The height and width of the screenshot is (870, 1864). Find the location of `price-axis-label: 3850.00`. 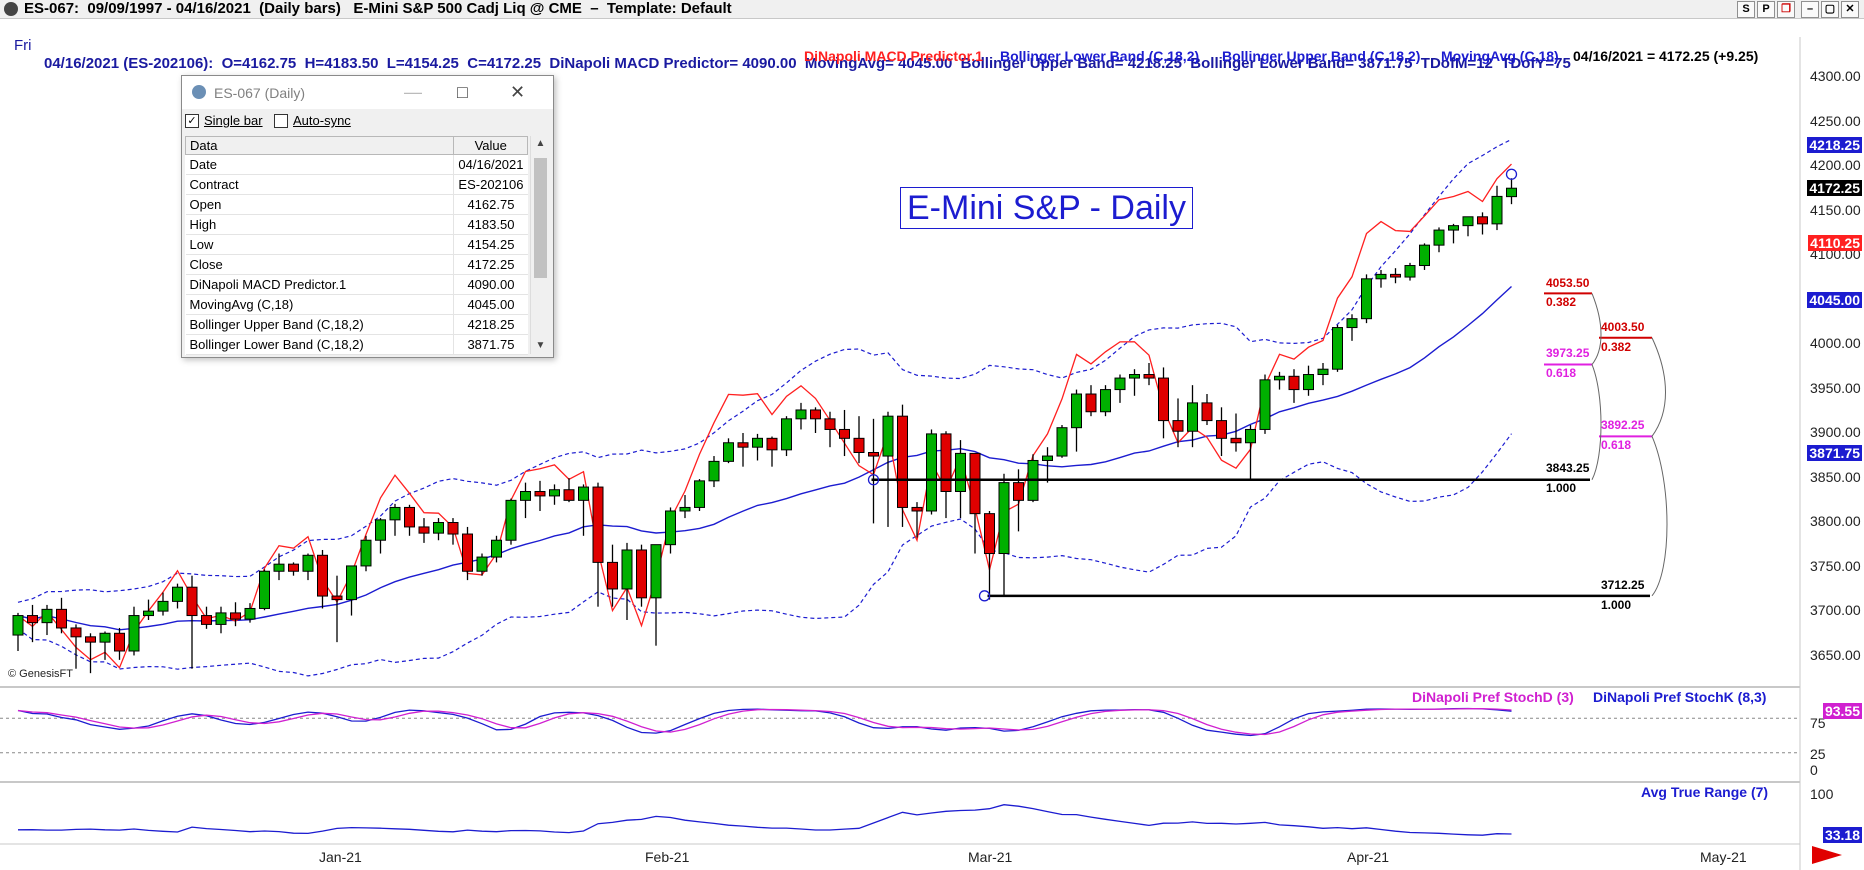

price-axis-label: 3850.00 is located at coordinates (1835, 476).